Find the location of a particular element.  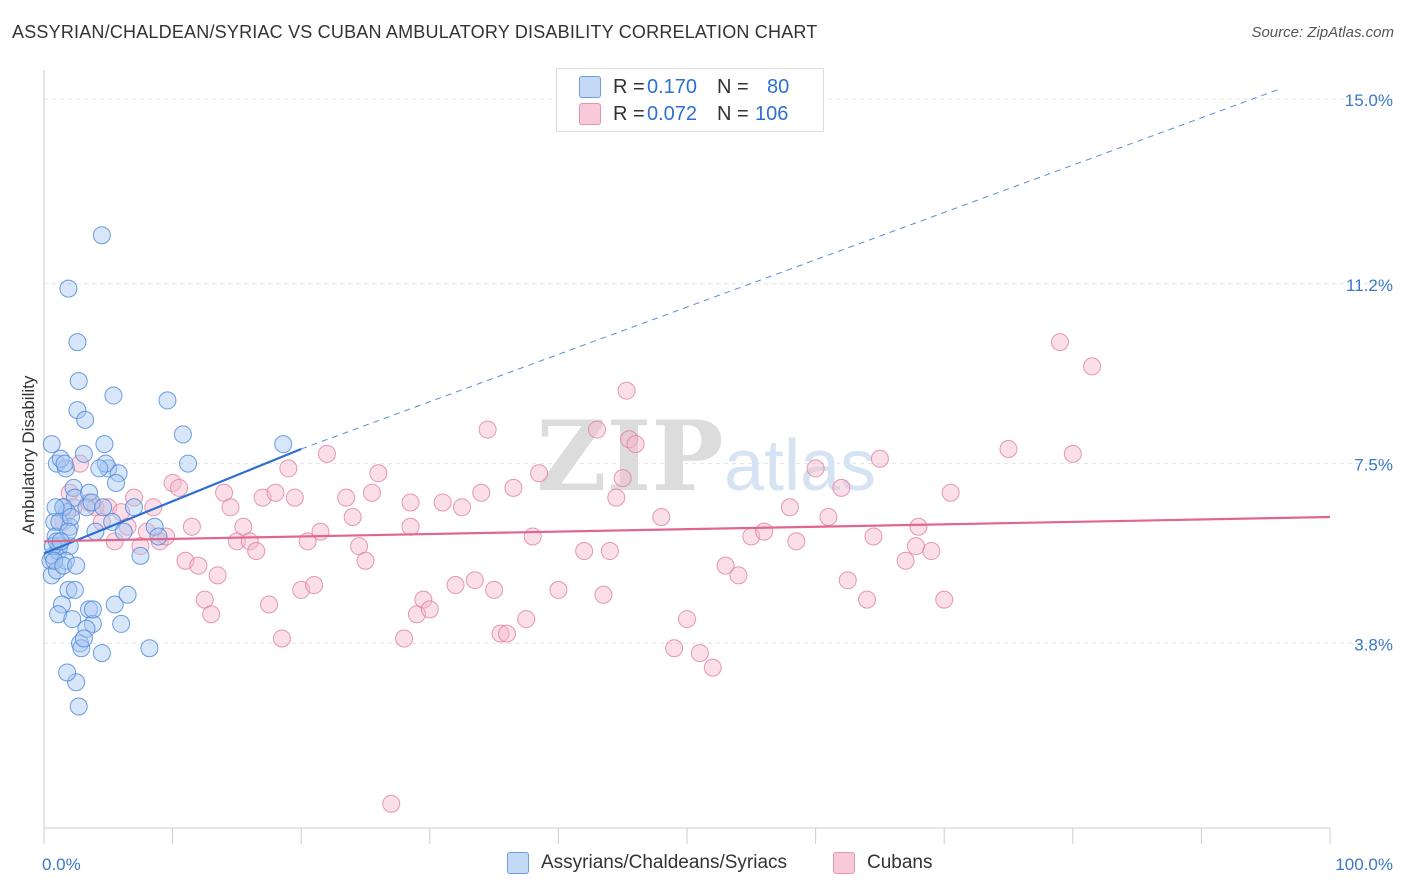

assyrian-points is located at coordinates (167, 471).